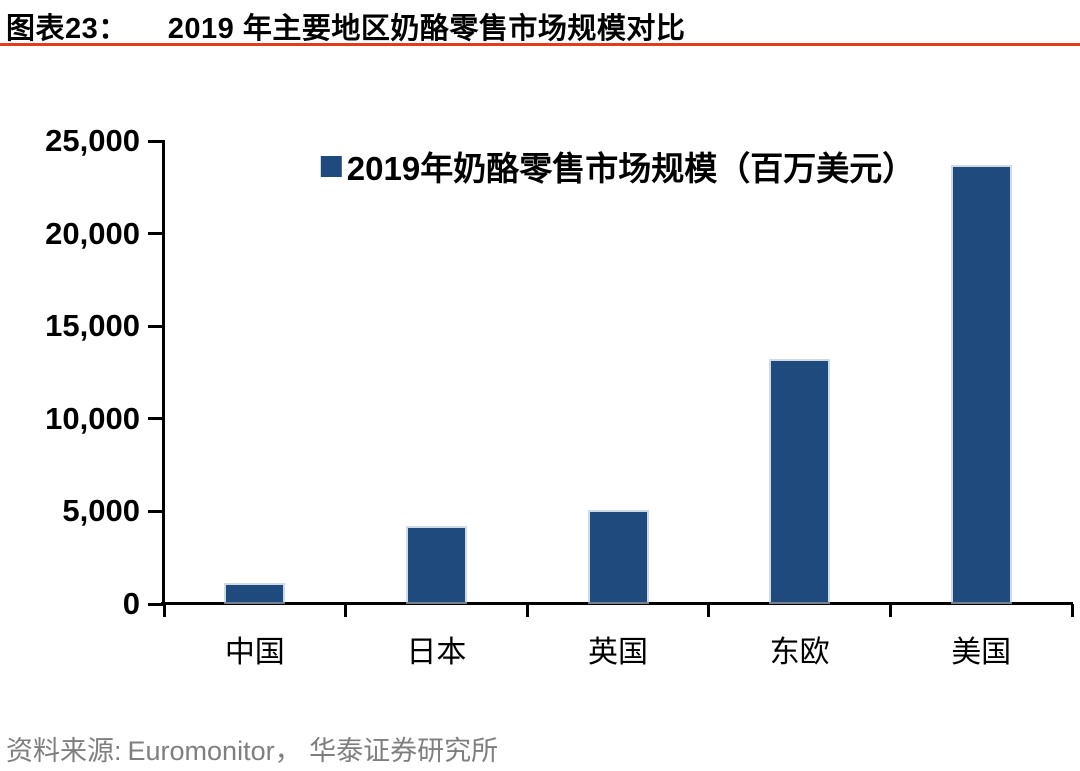  What do you see at coordinates (131, 603) in the screenshot?
I see `y-axis-label: 0` at bounding box center [131, 603].